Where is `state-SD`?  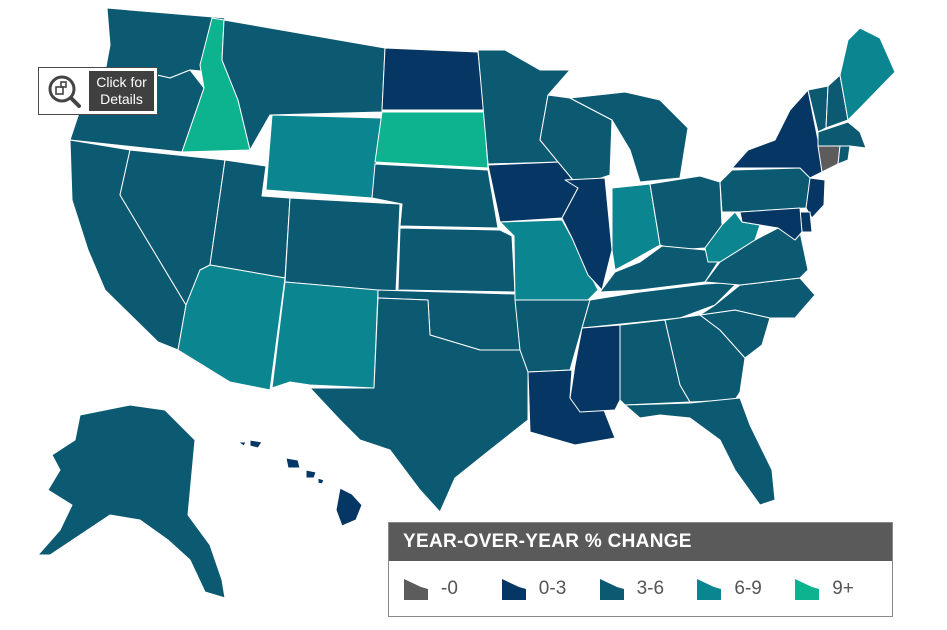
state-SD is located at coordinates (431, 140).